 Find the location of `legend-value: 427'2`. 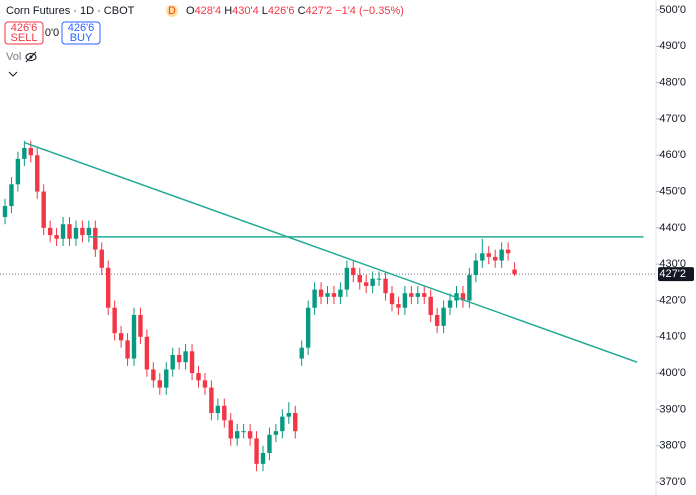

legend-value: 427'2 is located at coordinates (319, 11).